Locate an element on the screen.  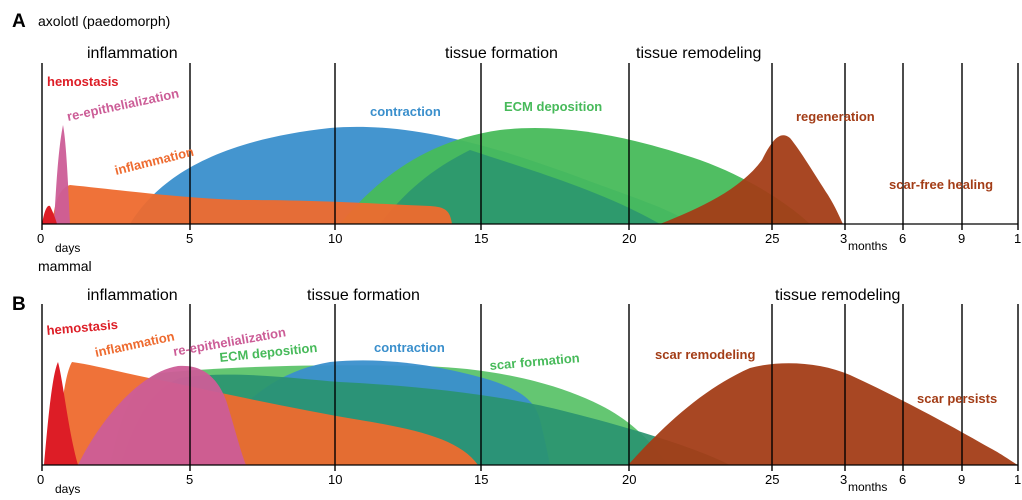
inflammation-curve is located at coordinates (252, 204).